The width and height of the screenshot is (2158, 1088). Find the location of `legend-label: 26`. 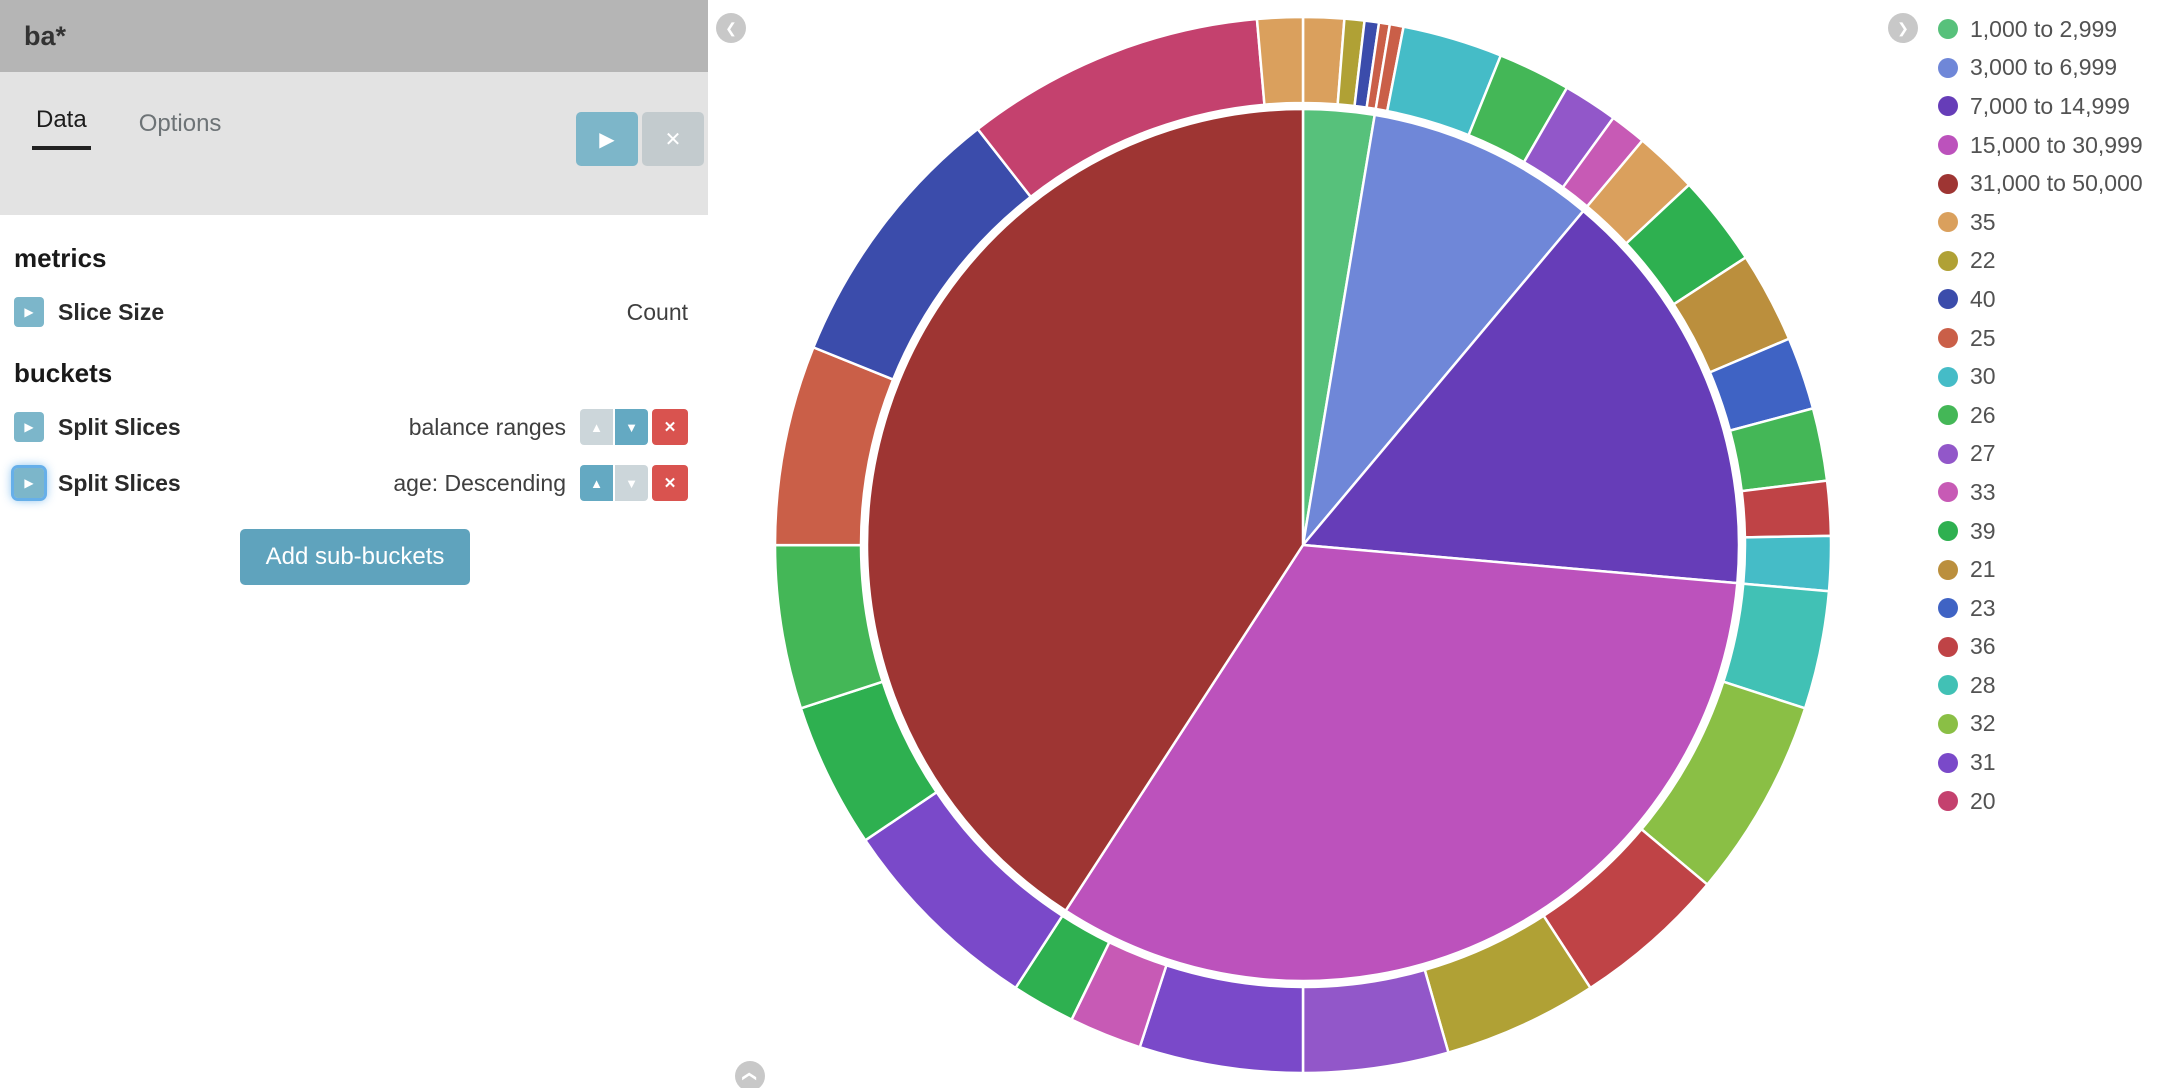

legend-label: 26 is located at coordinates (1983, 414).